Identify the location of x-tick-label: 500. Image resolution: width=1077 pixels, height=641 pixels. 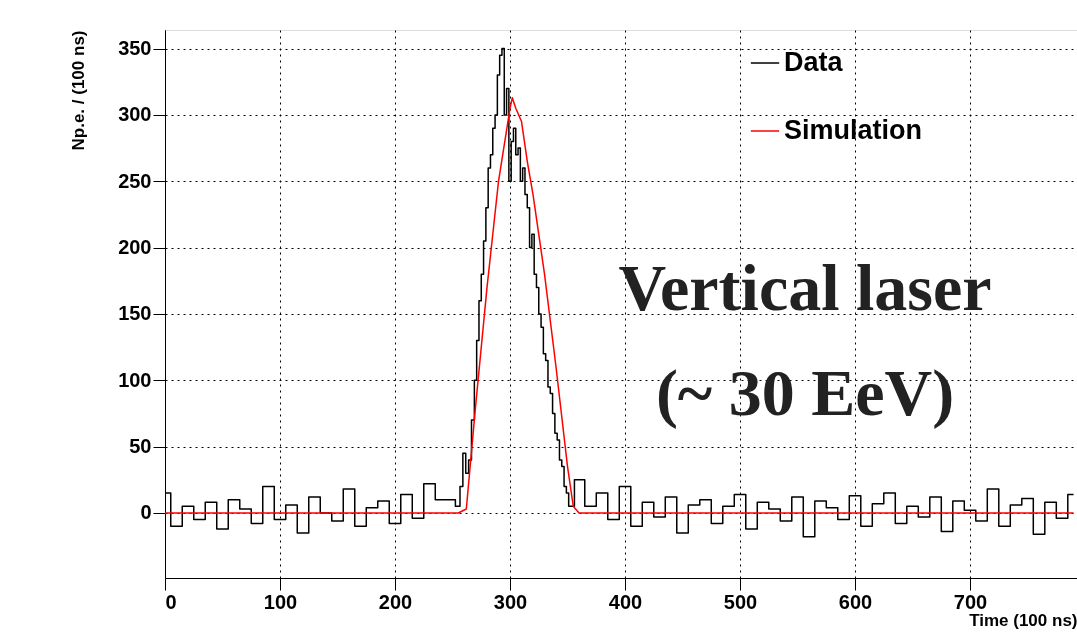
(740, 601).